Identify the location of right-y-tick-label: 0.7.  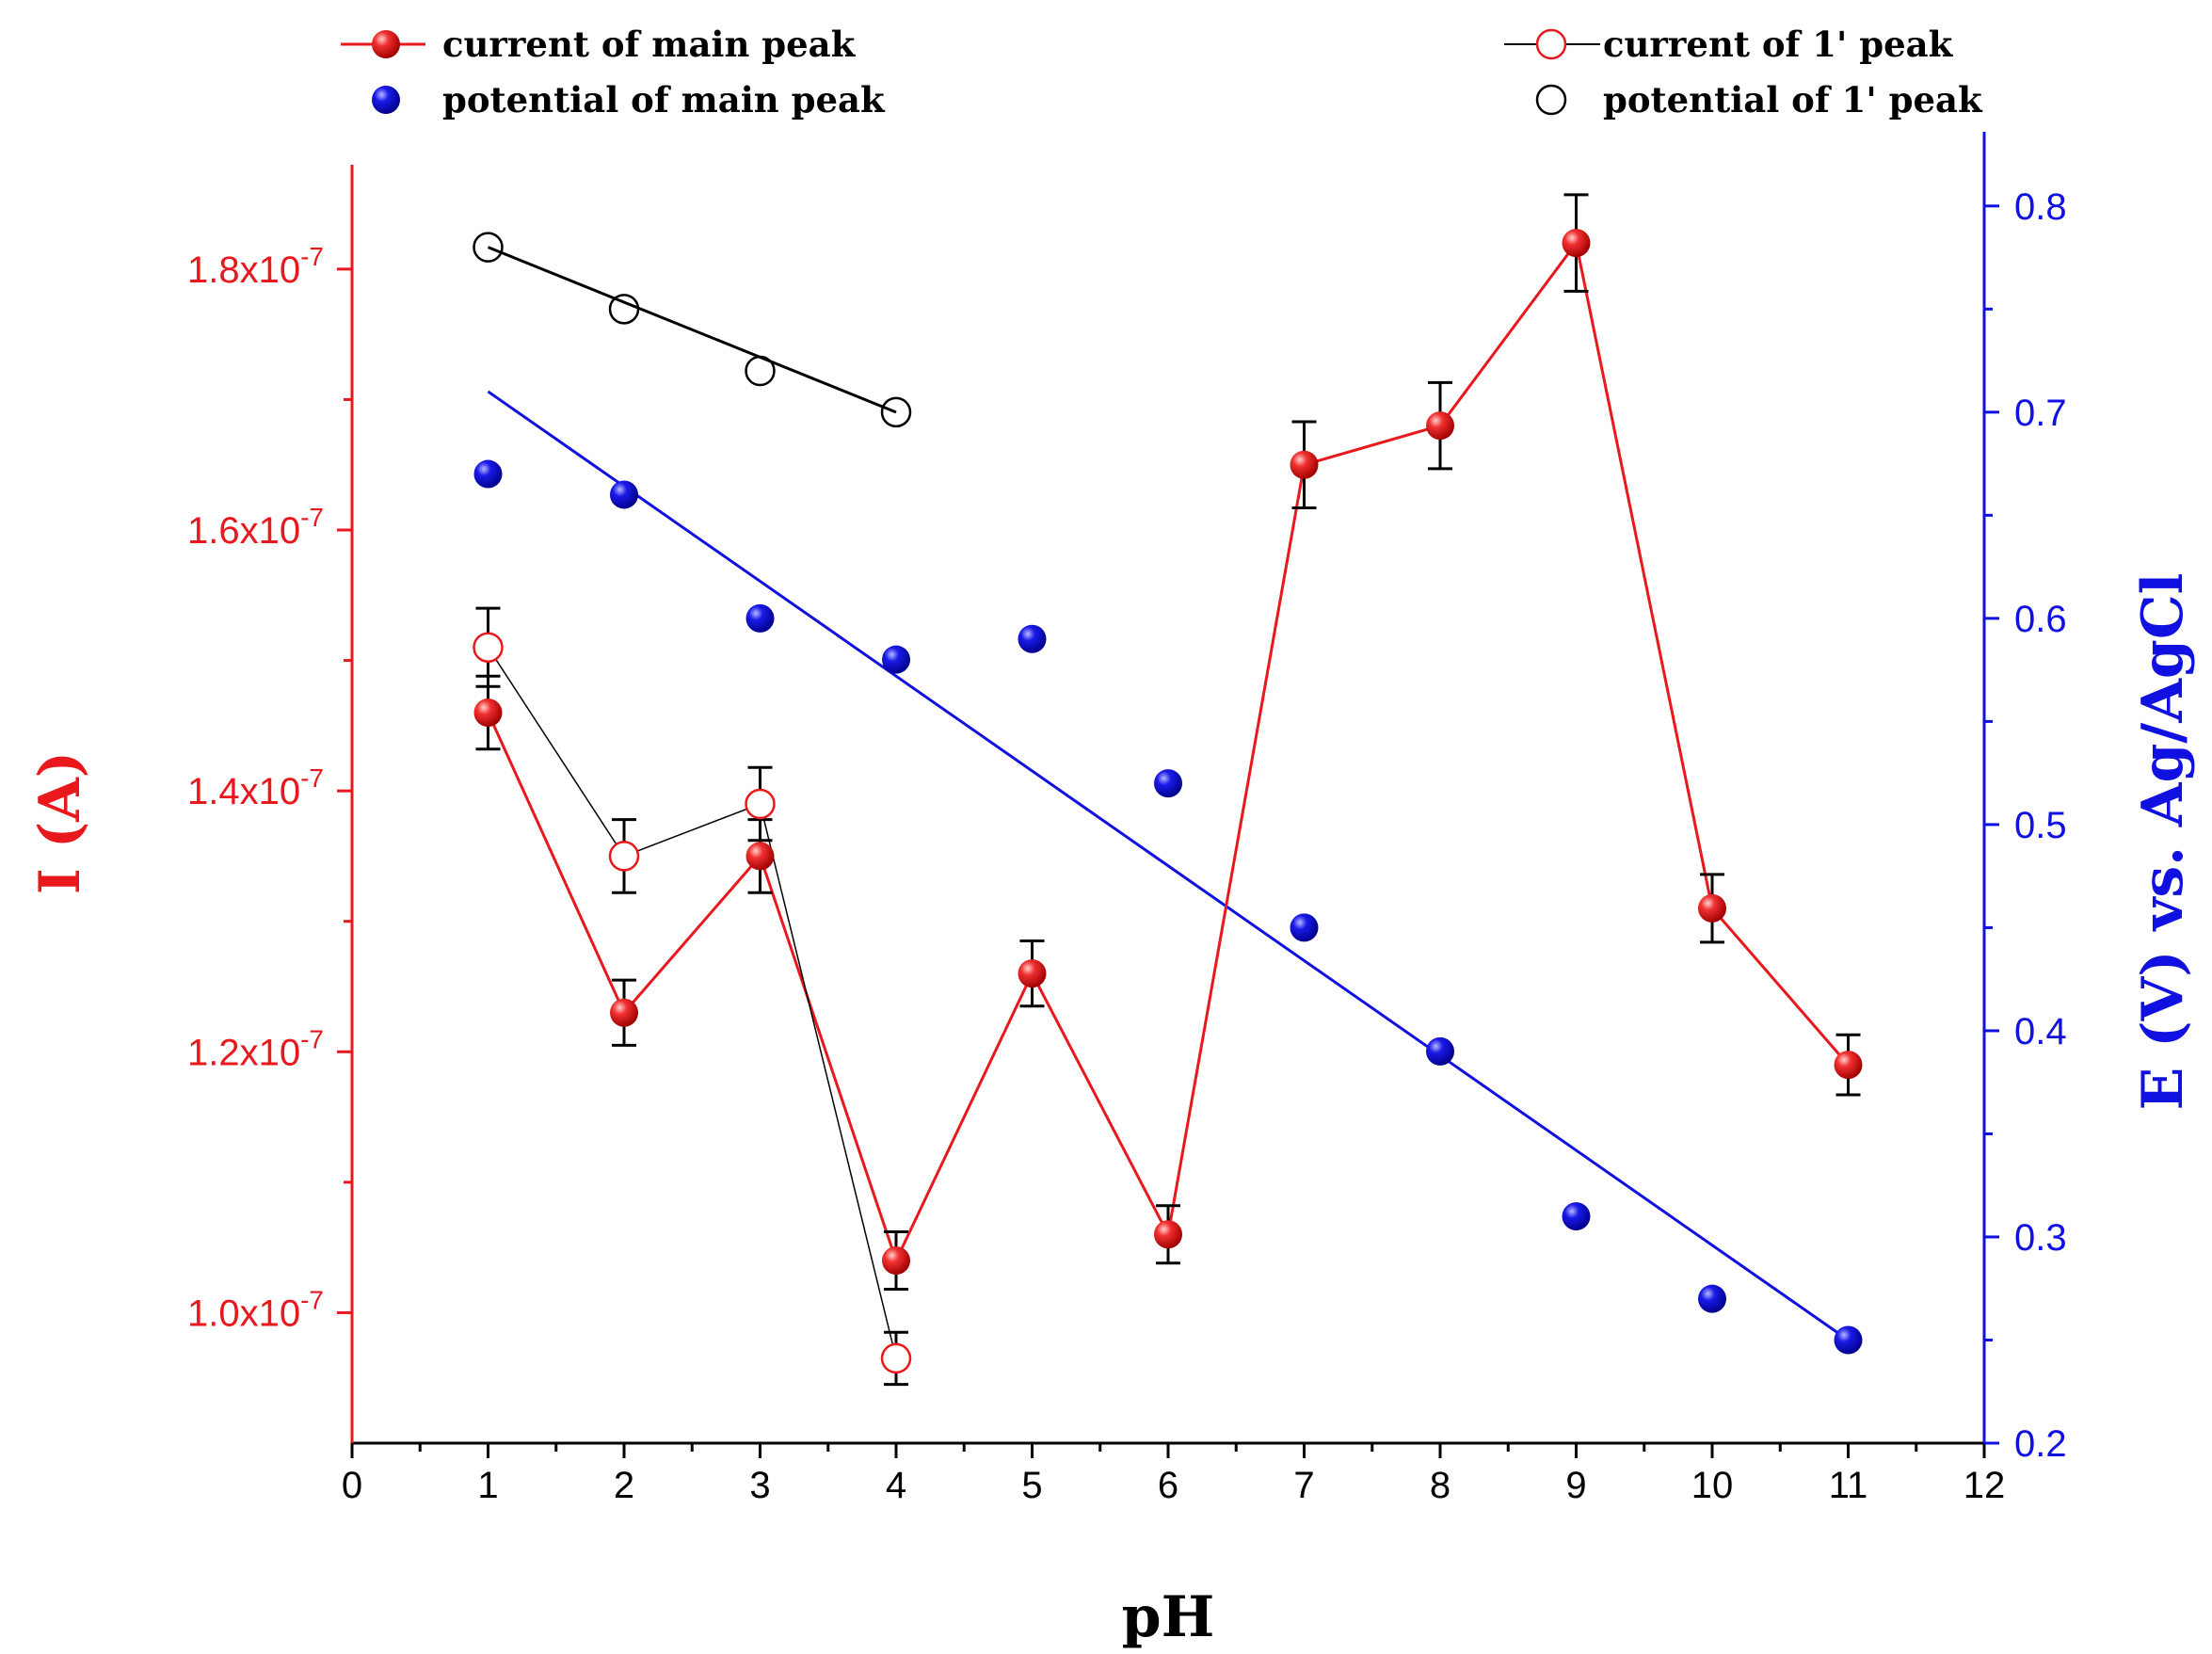
(2040, 413).